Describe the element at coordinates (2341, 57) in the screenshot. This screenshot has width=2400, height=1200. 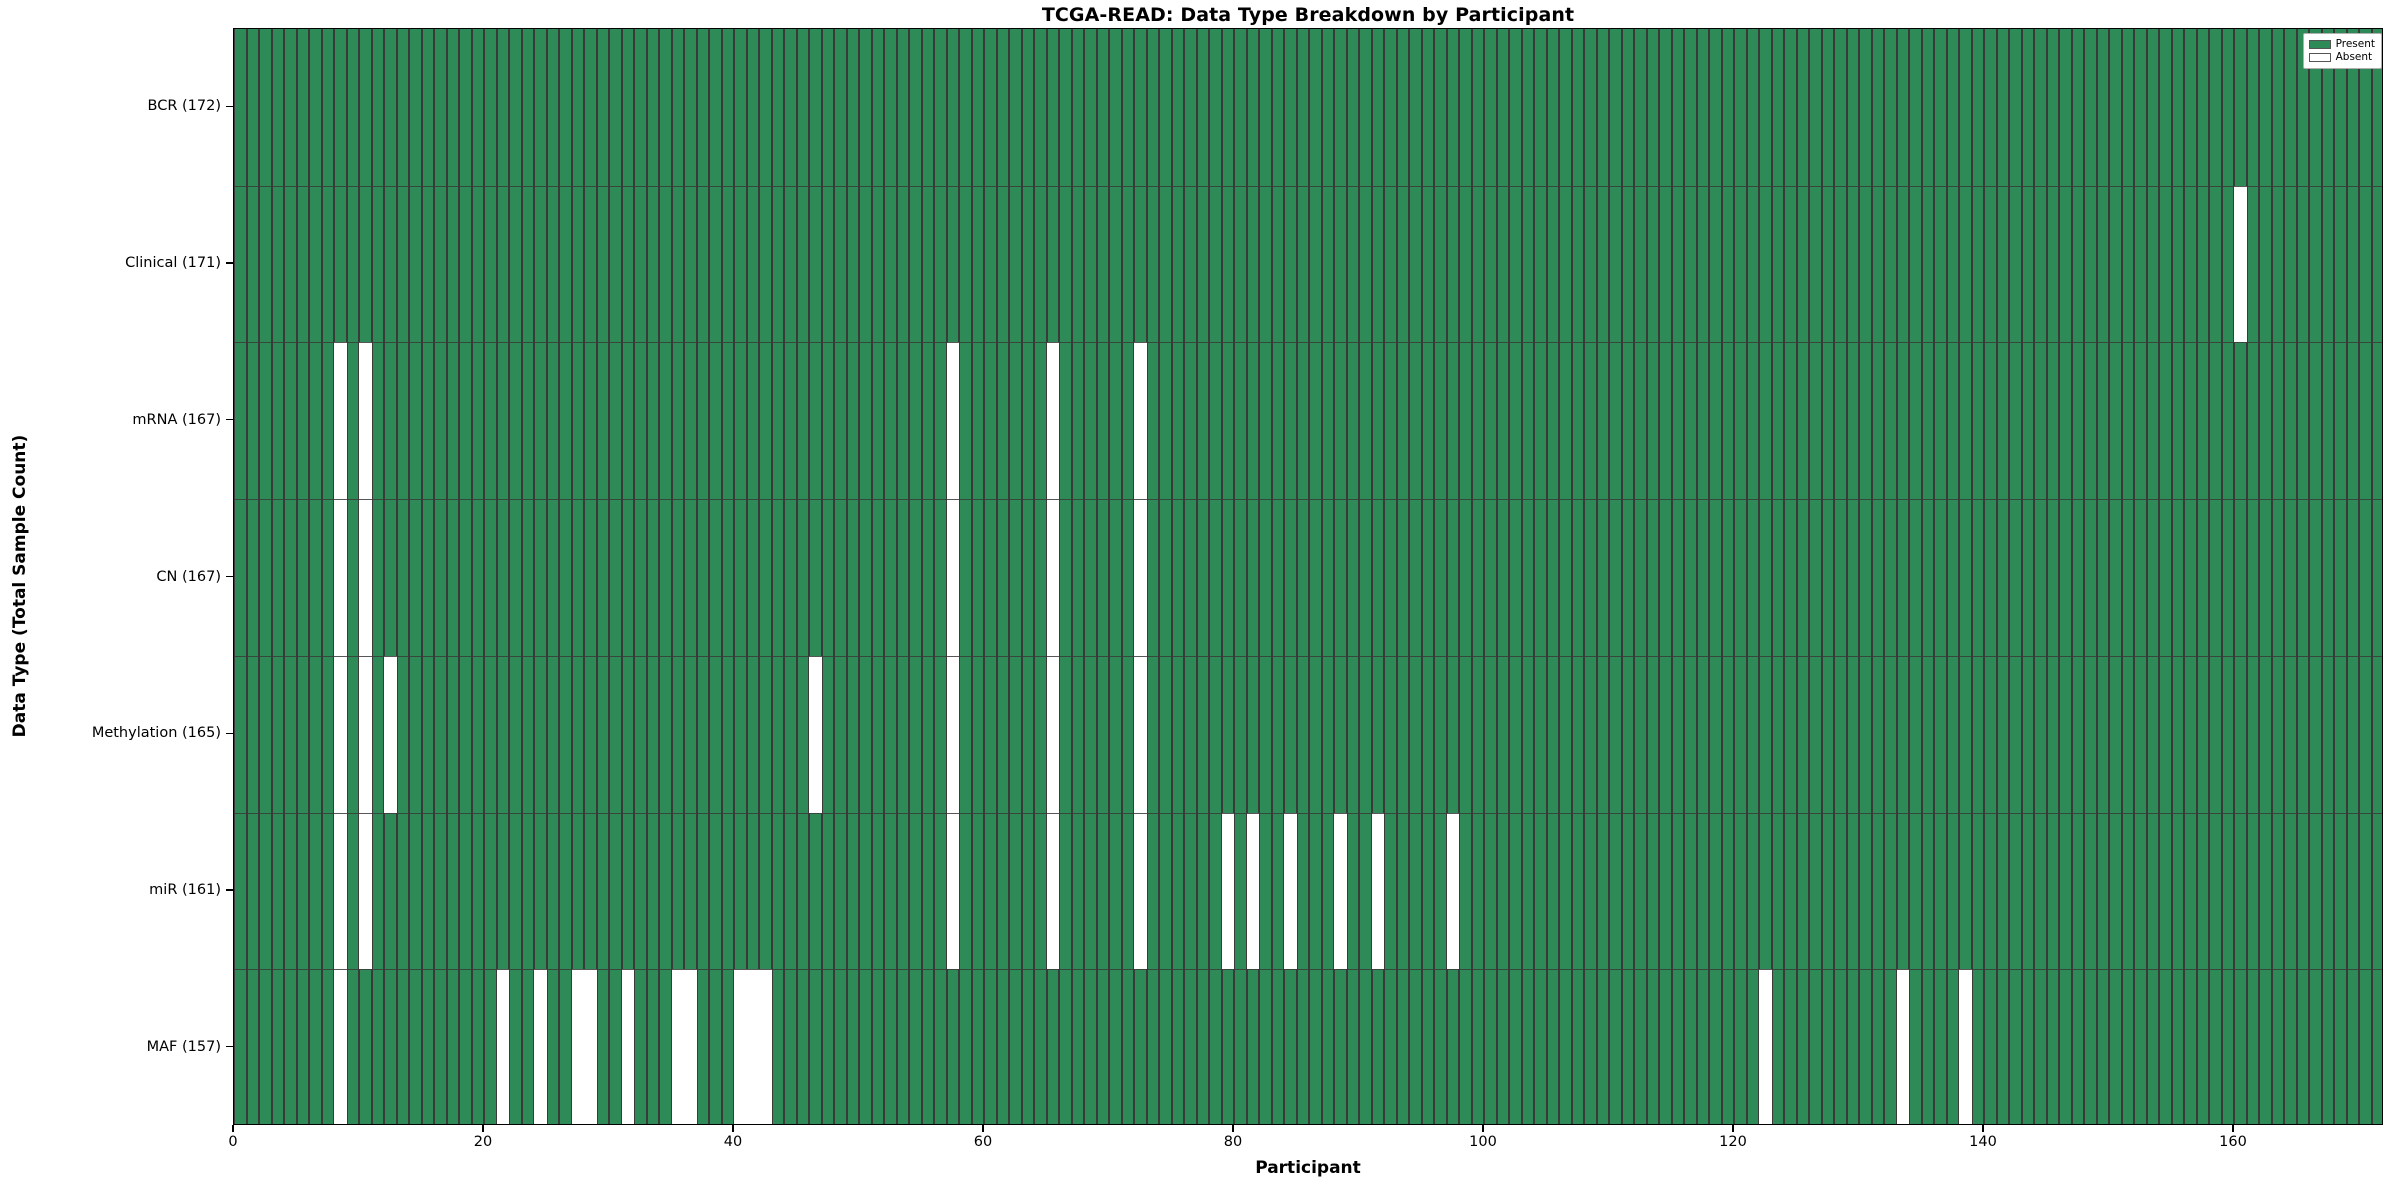
I see `legend-item-absent: Absent` at that location.